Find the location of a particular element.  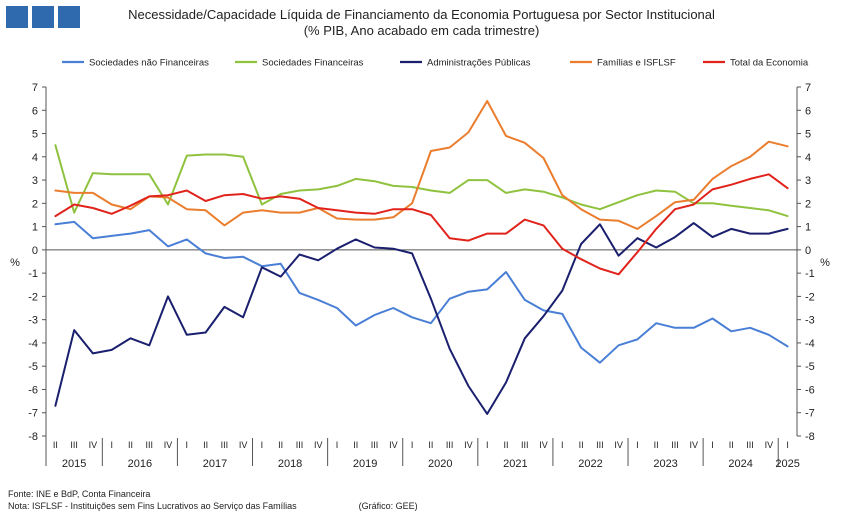

x-year-label: 2025 is located at coordinates (787, 464).